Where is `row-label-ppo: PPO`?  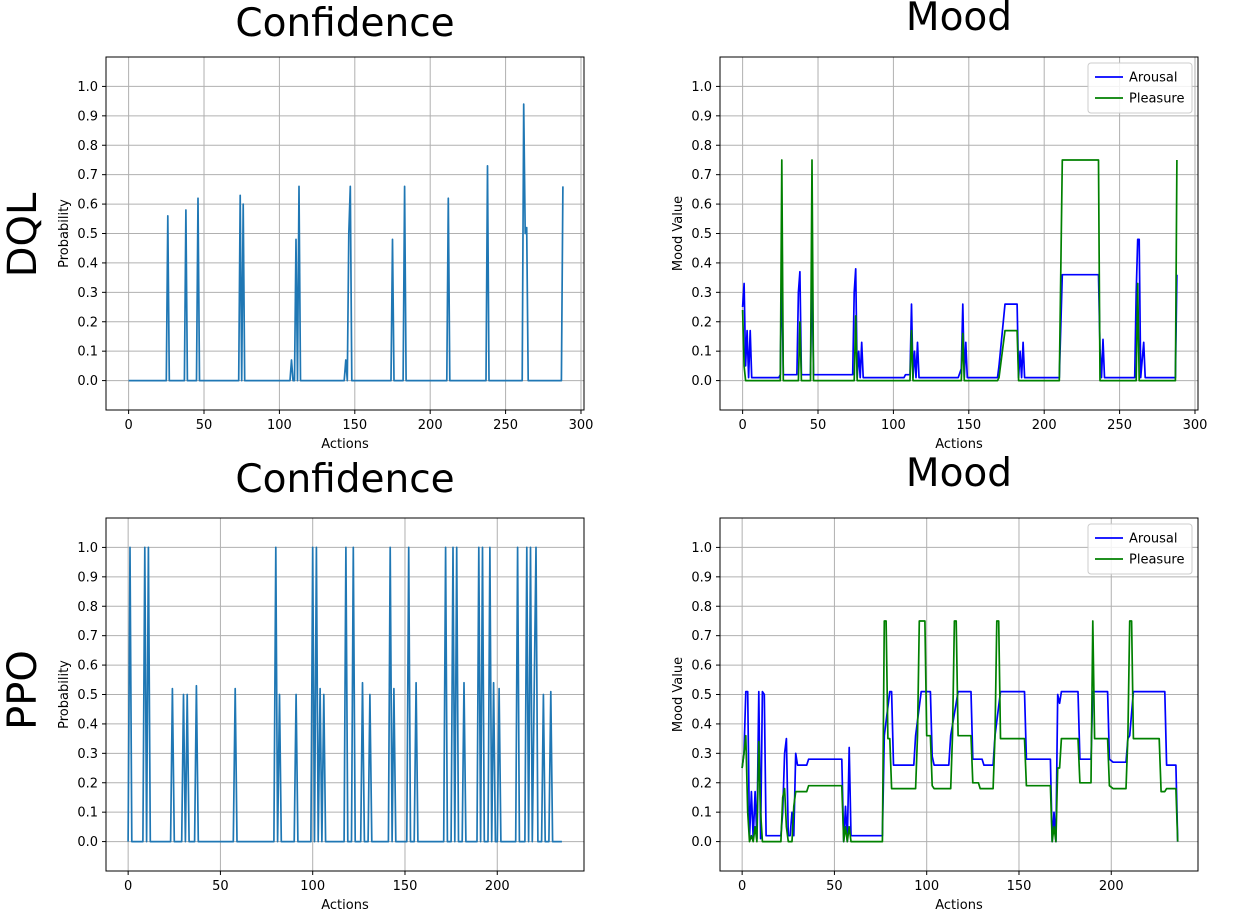 row-label-ppo: PPO is located at coordinates (23, 690).